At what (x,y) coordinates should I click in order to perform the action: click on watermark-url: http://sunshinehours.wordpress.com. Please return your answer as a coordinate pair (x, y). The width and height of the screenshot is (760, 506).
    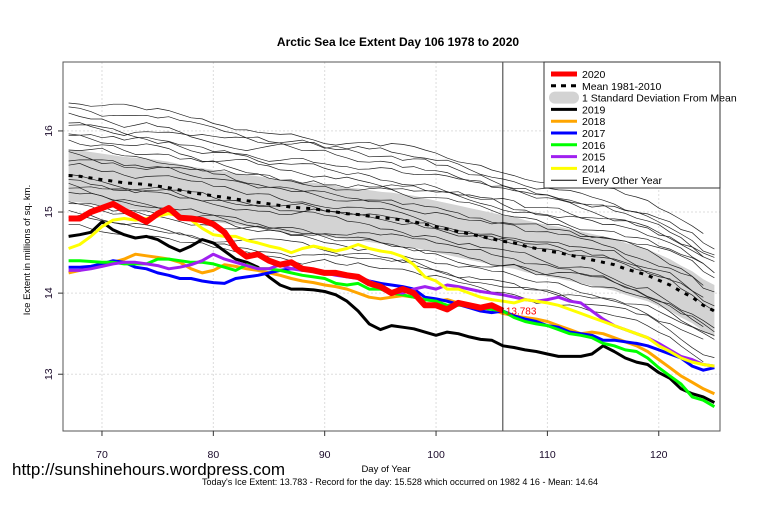
    Looking at the image, I should click on (149, 469).